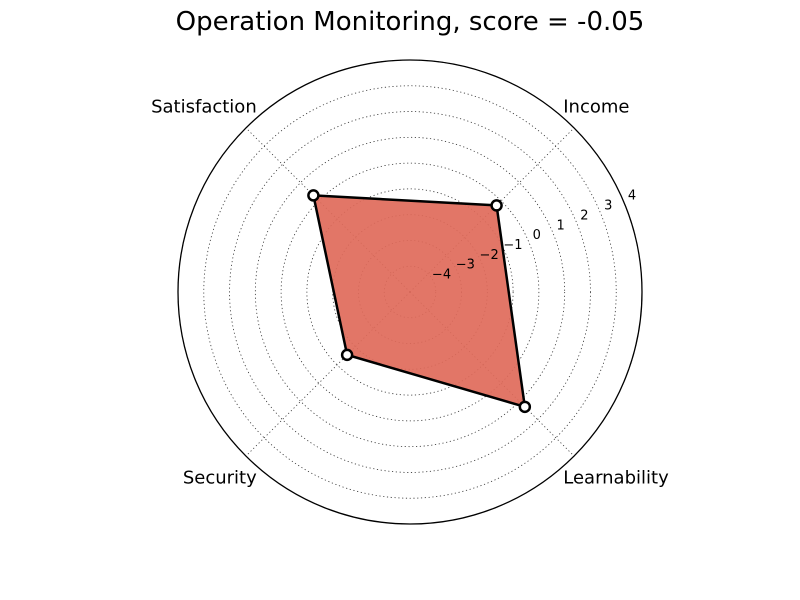 The height and width of the screenshot is (600, 800). I want to click on axis-label-income: Income, so click(596, 107).